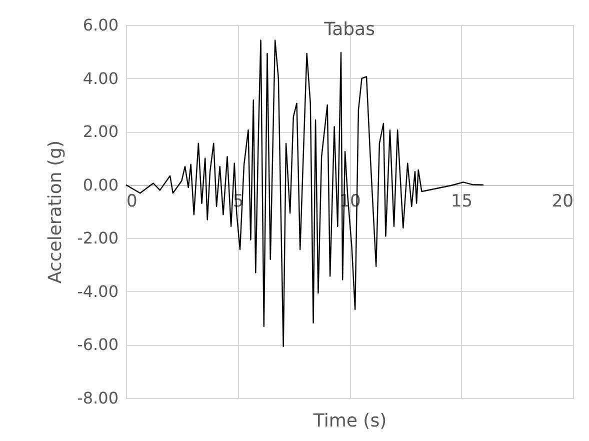  Describe the element at coordinates (461, 201) in the screenshot. I see `x-tick-label: 15` at that location.